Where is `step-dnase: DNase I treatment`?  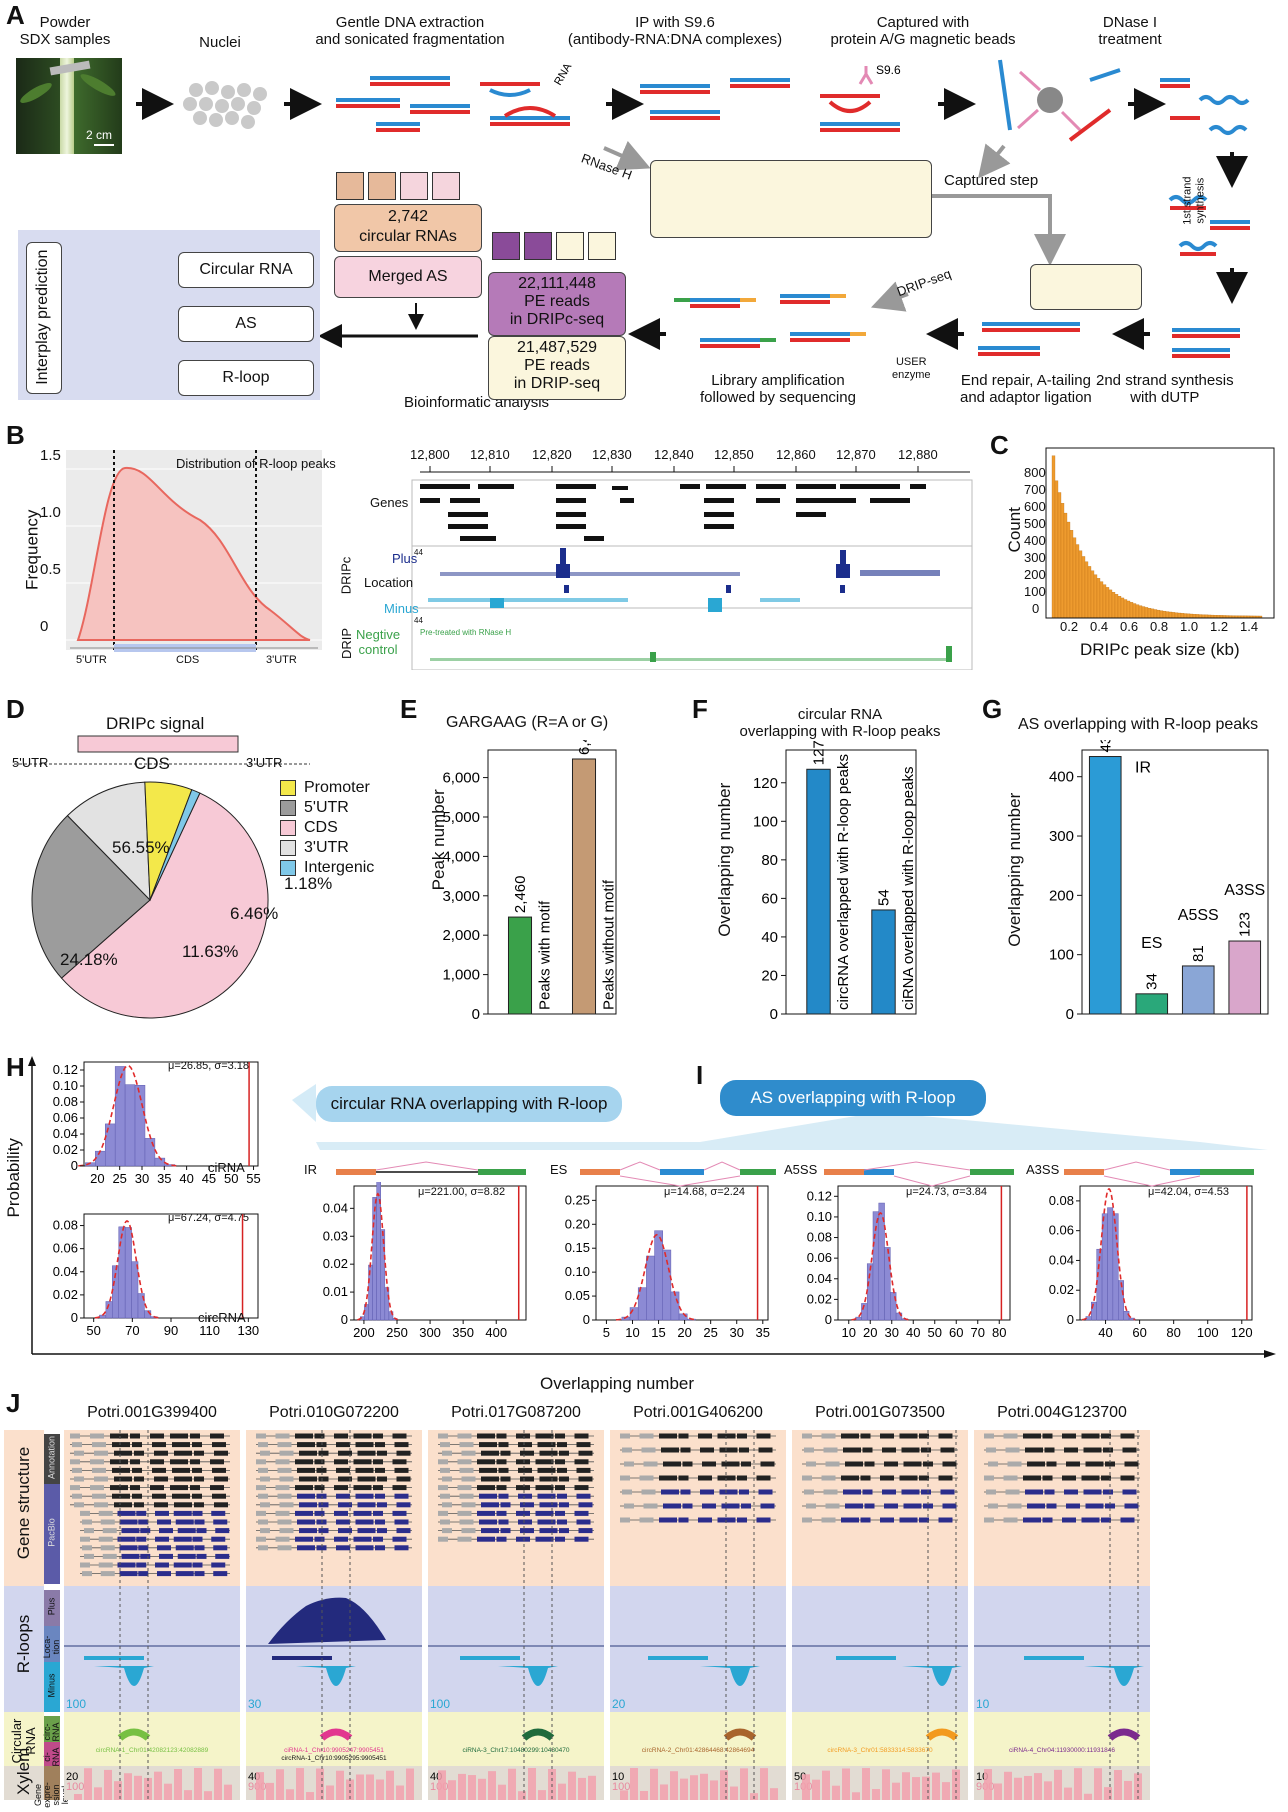
step-dnase: DNase I treatment is located at coordinates (1130, 31).